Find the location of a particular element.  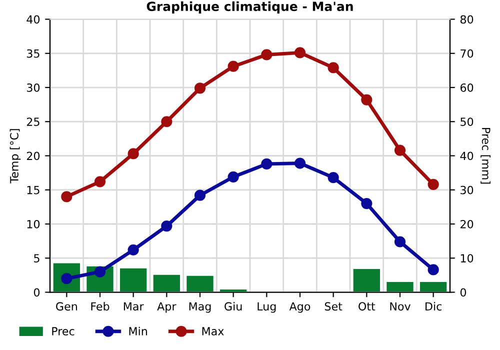

y-tick-label: 5 is located at coordinates (37, 258).